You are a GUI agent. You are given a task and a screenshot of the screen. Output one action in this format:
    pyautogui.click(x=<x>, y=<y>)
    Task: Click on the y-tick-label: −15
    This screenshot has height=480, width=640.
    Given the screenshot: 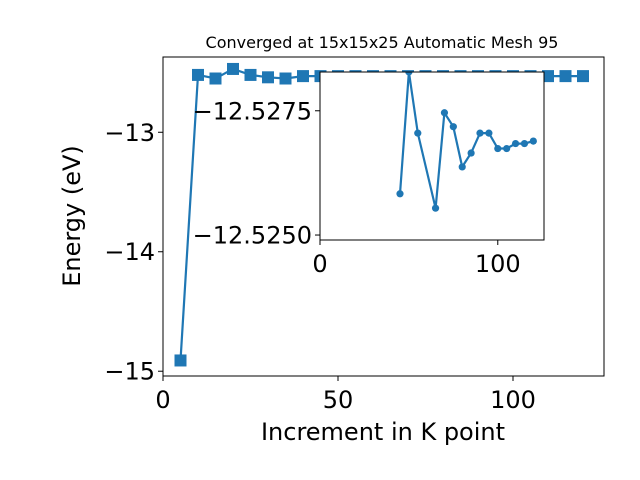 What is the action you would take?
    pyautogui.click(x=129, y=372)
    